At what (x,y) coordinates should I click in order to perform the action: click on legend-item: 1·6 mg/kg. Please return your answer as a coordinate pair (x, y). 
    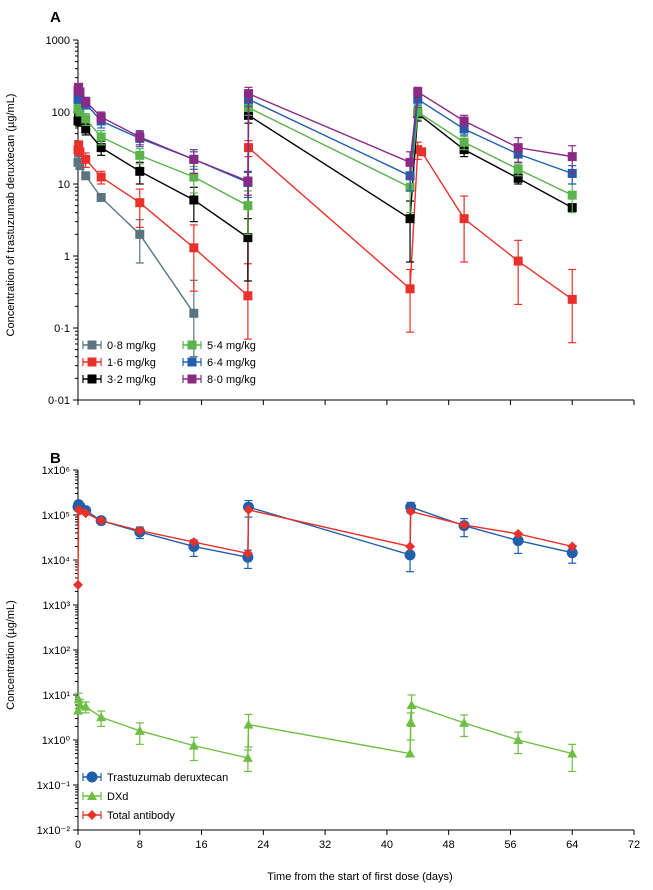
    Looking at the image, I should click on (119, 363).